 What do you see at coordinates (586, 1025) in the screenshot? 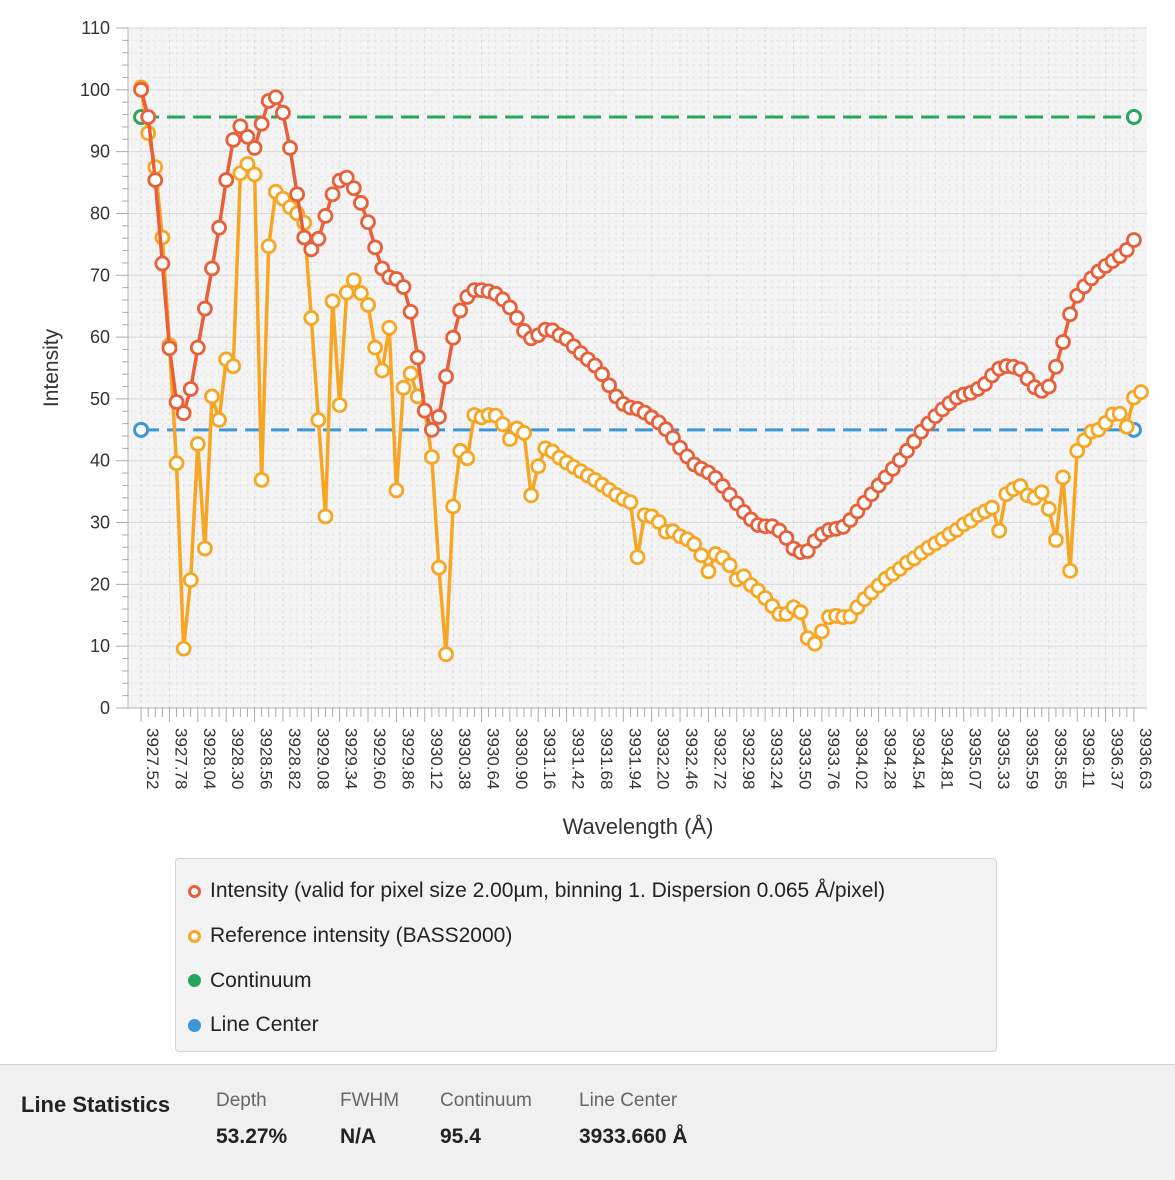
I see `legend-item-line-center: Line Center` at bounding box center [586, 1025].